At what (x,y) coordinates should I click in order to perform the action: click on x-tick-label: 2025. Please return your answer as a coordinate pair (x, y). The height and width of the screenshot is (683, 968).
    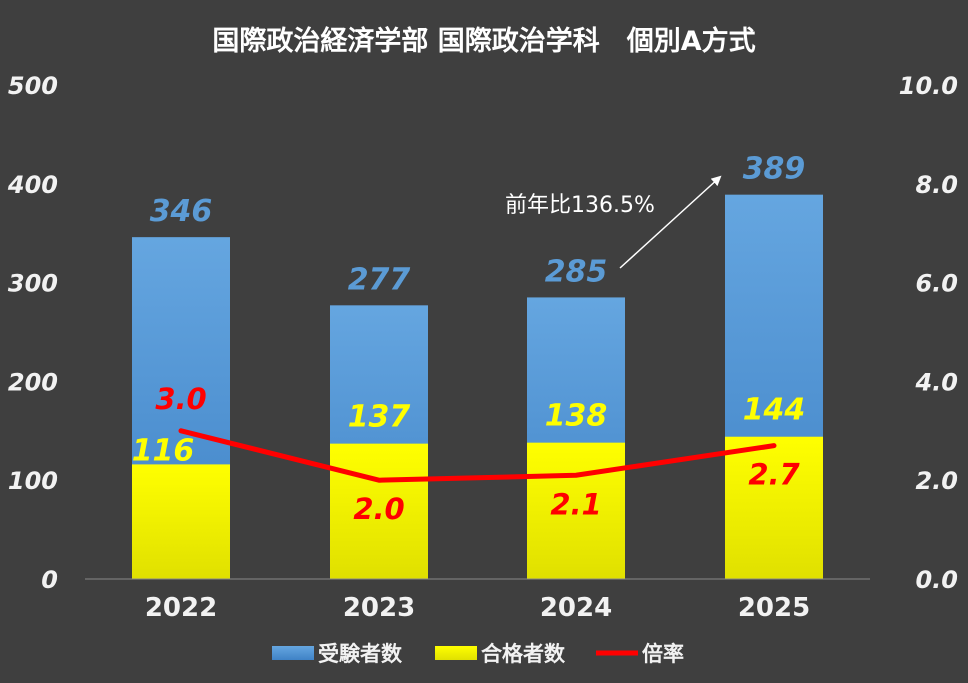
    Looking at the image, I should click on (774, 608).